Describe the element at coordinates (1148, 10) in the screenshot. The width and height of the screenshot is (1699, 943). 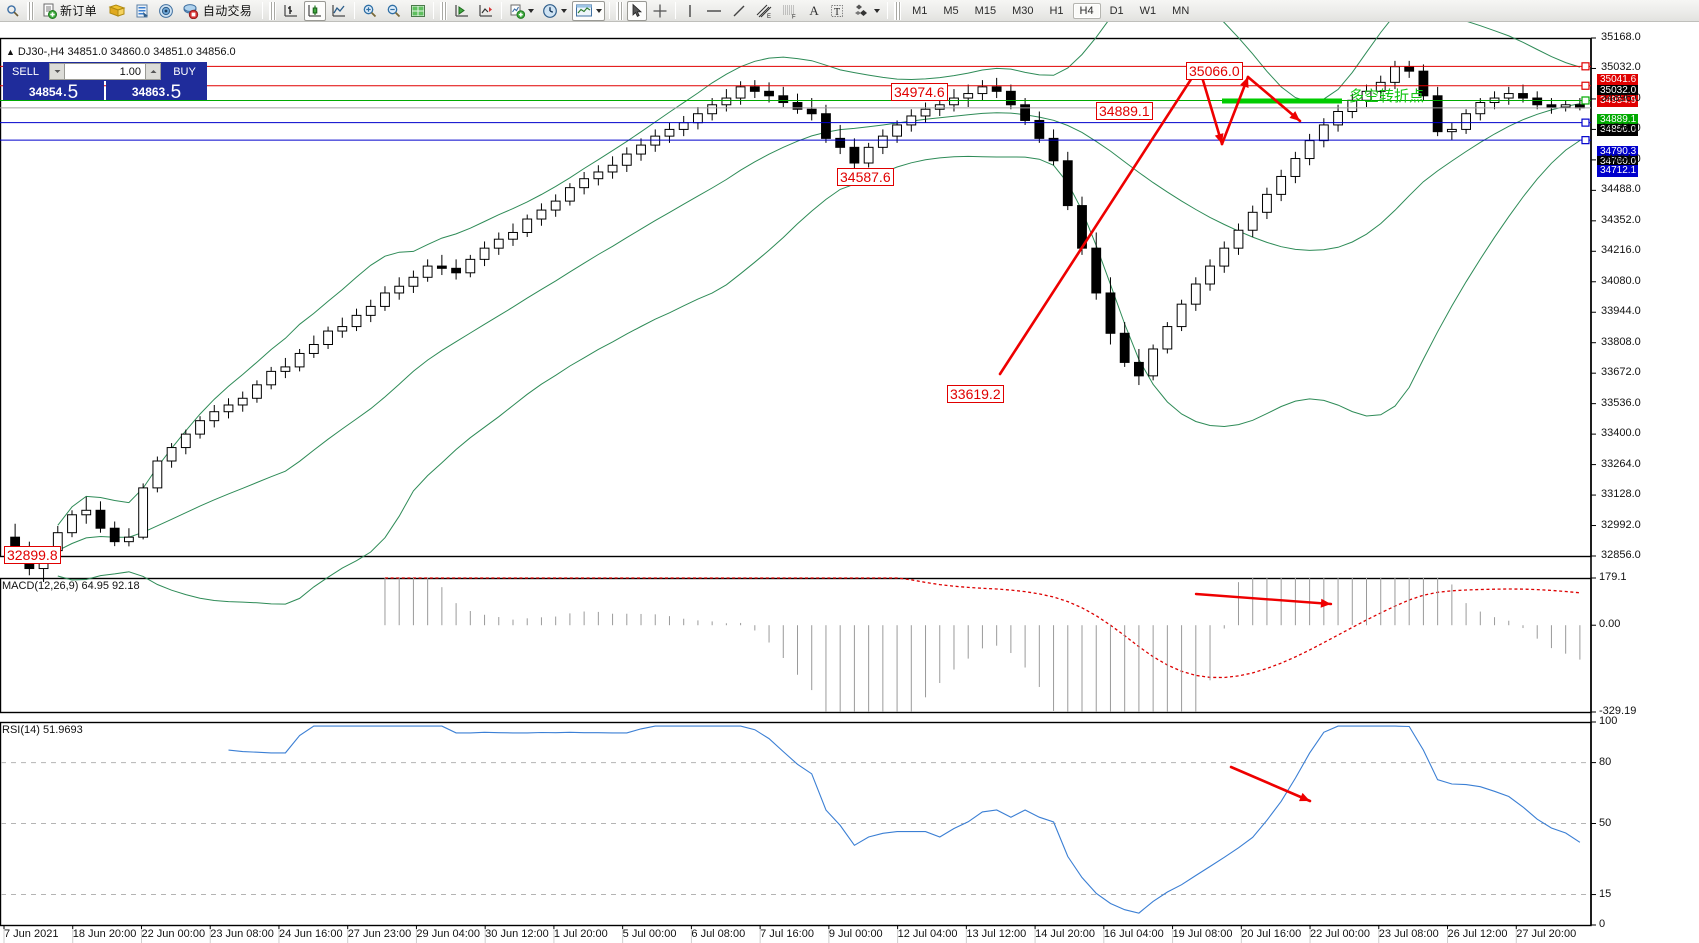
I see `timeframe-w1: W1` at that location.